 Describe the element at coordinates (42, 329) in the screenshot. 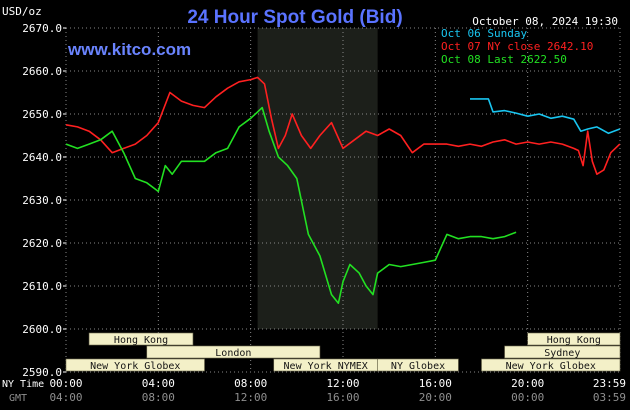

I see `y-tick-label: 2600.0` at that location.